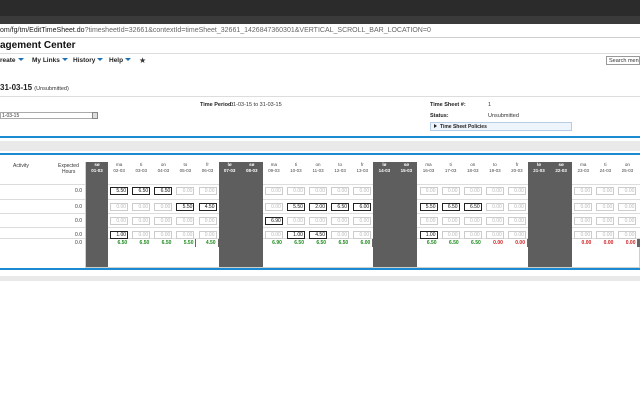 This screenshot has width=640, height=400. Describe the element at coordinates (473, 168) in the screenshot. I see `day-header: on 18-03` at that location.